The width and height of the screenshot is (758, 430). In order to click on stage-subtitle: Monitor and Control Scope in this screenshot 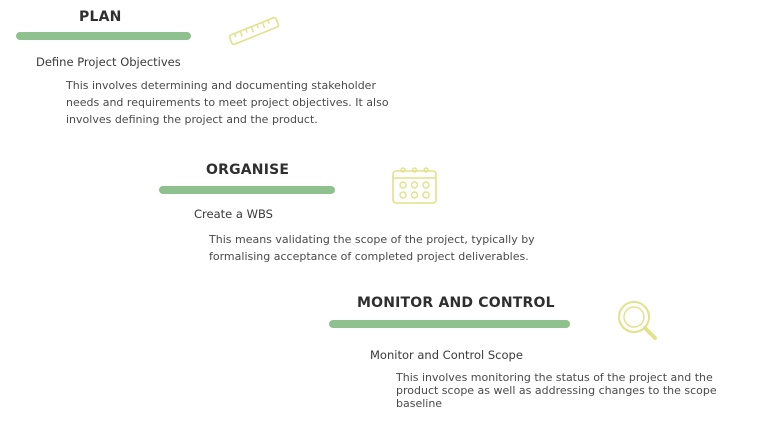, I will do `click(446, 355)`.